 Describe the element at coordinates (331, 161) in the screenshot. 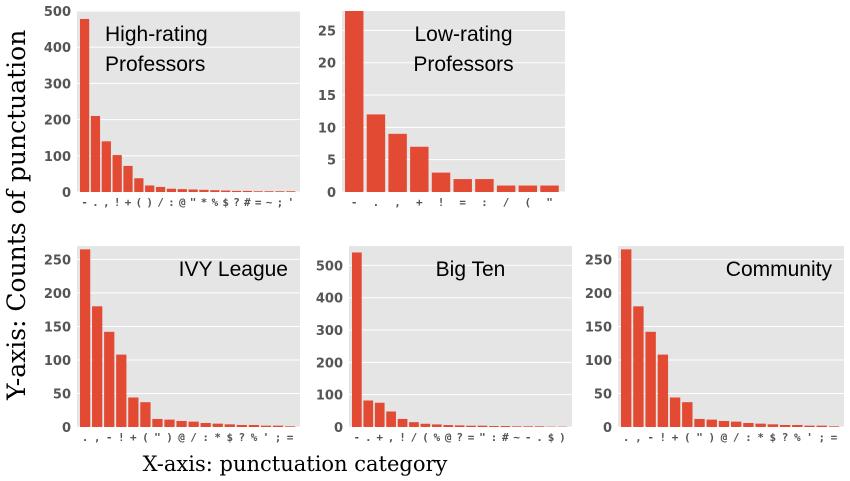

I see `y-tick-label: 5` at that location.